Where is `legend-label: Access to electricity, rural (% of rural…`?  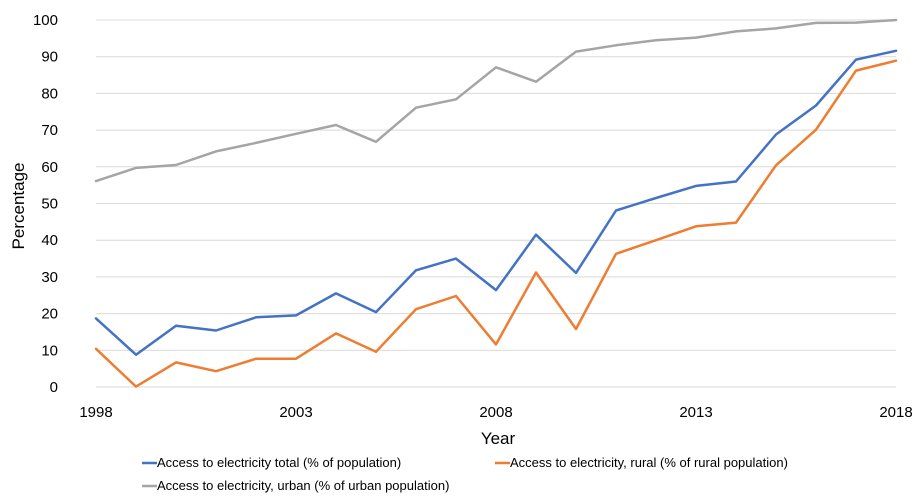 legend-label: Access to electricity, rural (% of rural… is located at coordinates (649, 462).